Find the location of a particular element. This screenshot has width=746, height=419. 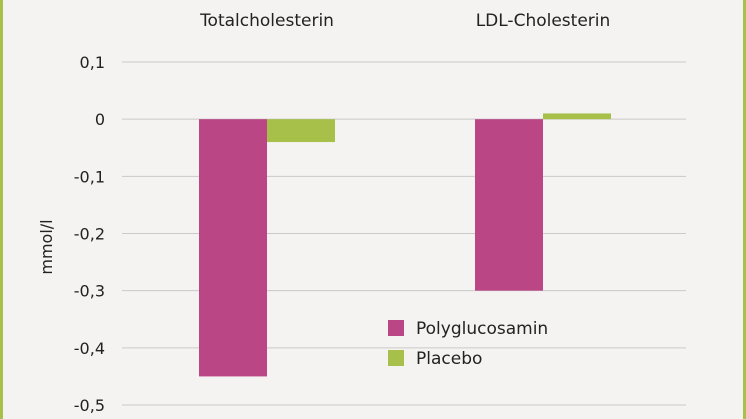

y-tick-label: -0,4 is located at coordinates (89, 348).